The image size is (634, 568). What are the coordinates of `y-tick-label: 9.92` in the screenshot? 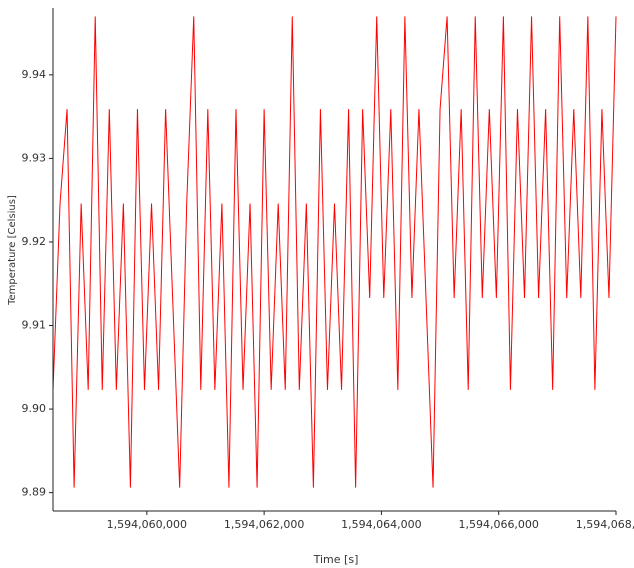 It's located at (34, 241).